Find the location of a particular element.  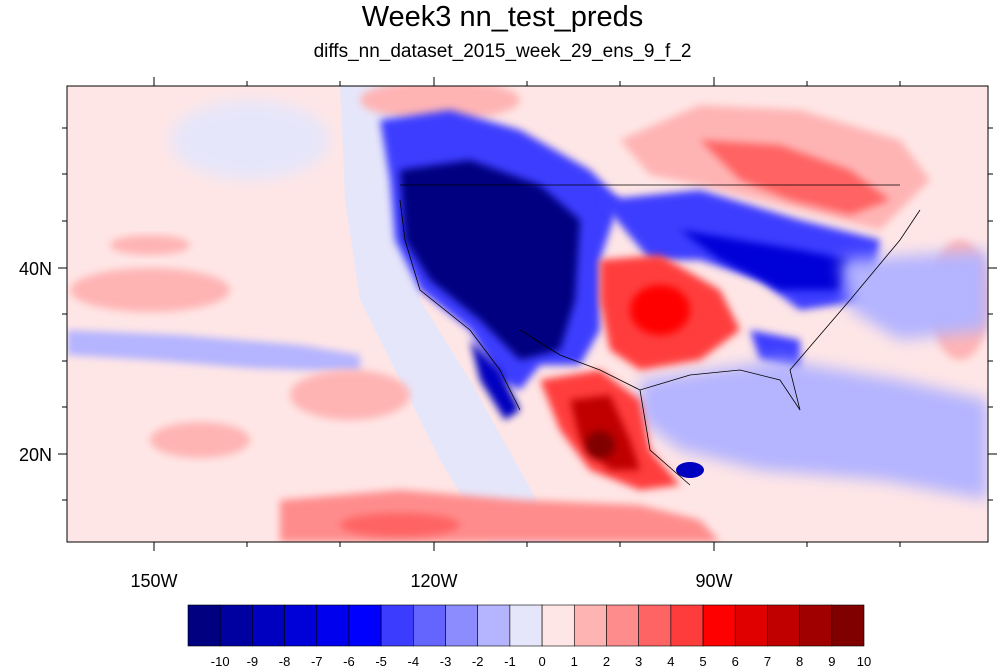

colorbar-label: 0 is located at coordinates (541, 661).